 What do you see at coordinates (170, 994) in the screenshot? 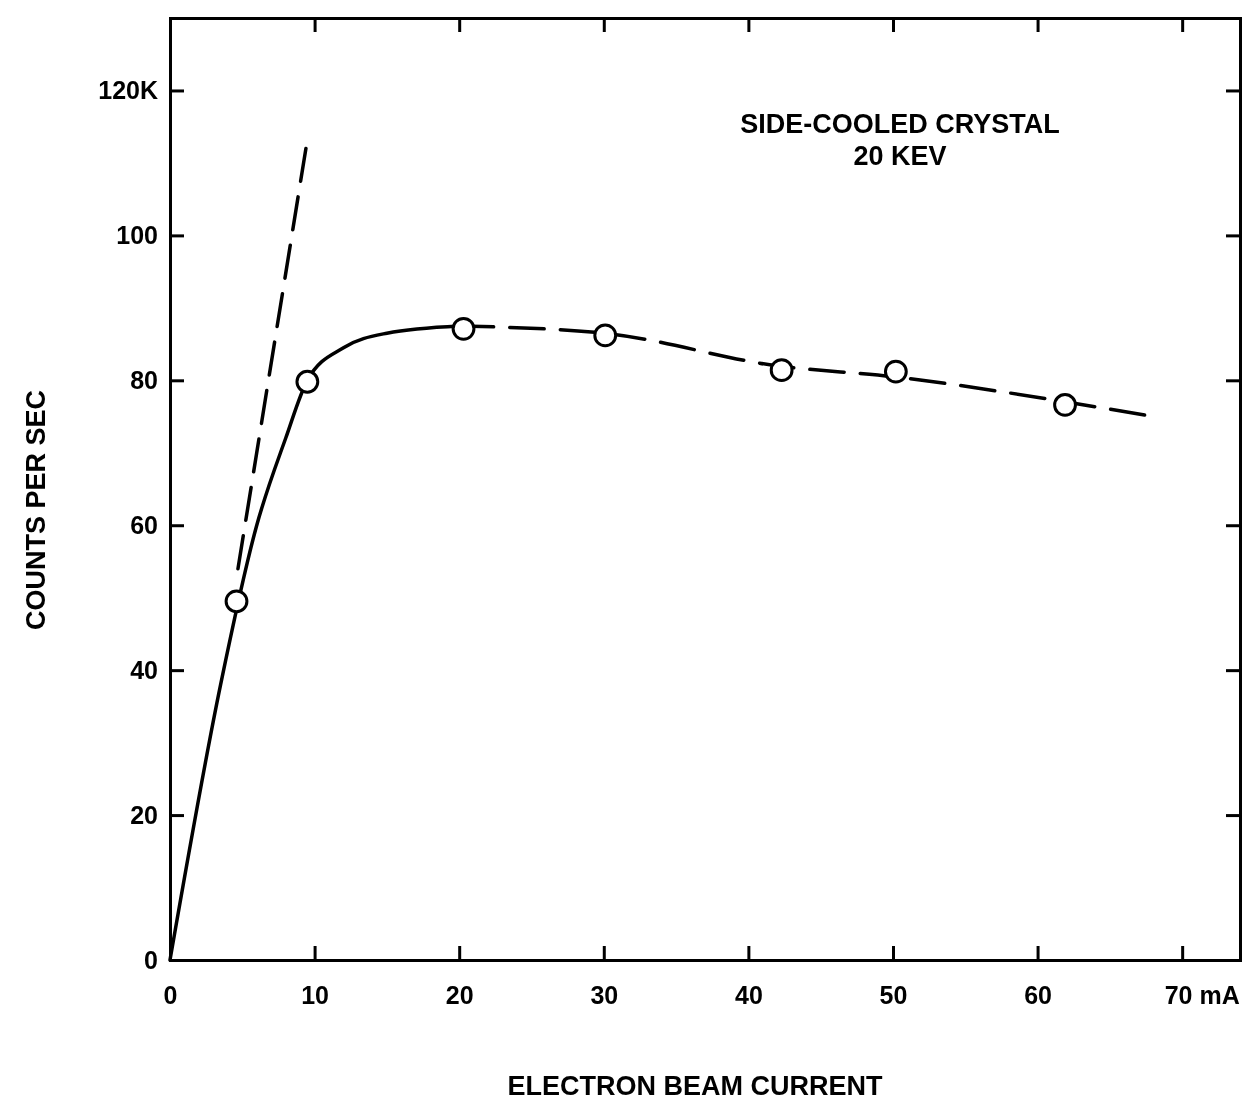
I see `x-tick-label: 0` at bounding box center [170, 994].